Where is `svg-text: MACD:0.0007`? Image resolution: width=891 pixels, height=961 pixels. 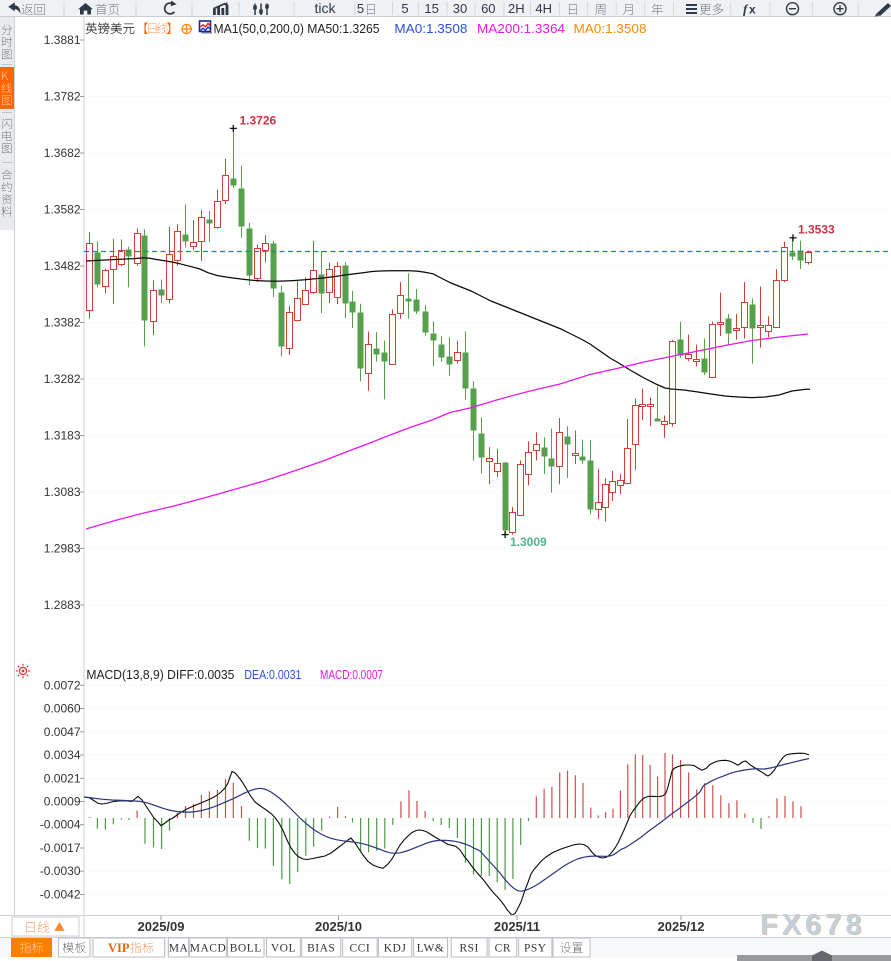
svg-text: MACD:0.0007 is located at coordinates (351, 675).